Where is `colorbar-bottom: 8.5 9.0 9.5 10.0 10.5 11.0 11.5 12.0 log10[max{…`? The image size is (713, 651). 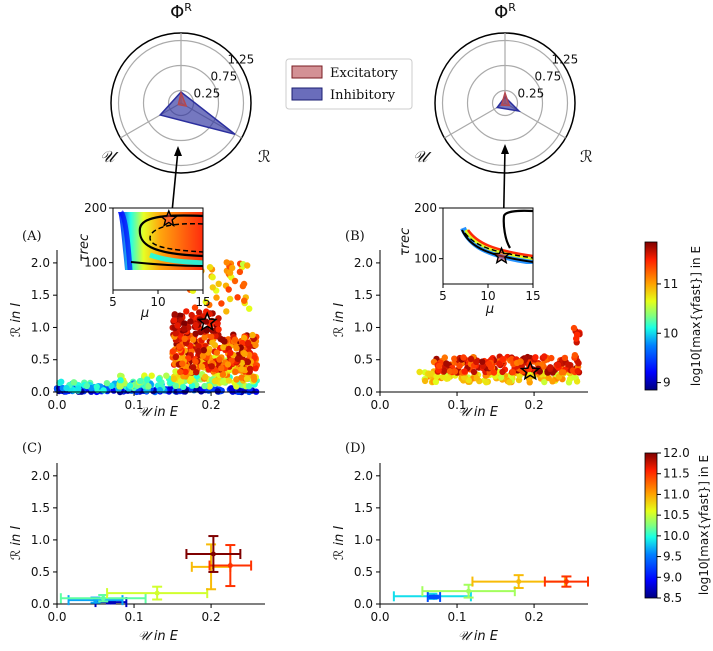 colorbar-bottom: 8.5 9.0 9.5 10.0 10.5 11.0 11.5 12.0 log10[max{… is located at coordinates (677, 525).